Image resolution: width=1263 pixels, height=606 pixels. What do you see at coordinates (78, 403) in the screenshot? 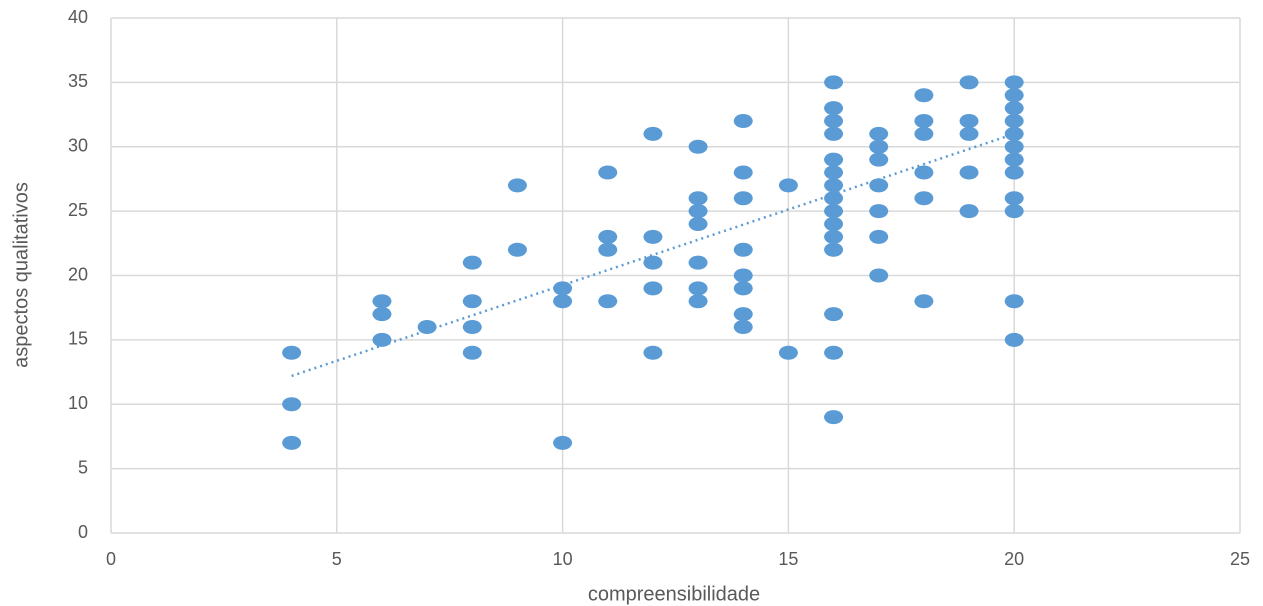
I see `y-tick-label: 10` at bounding box center [78, 403].